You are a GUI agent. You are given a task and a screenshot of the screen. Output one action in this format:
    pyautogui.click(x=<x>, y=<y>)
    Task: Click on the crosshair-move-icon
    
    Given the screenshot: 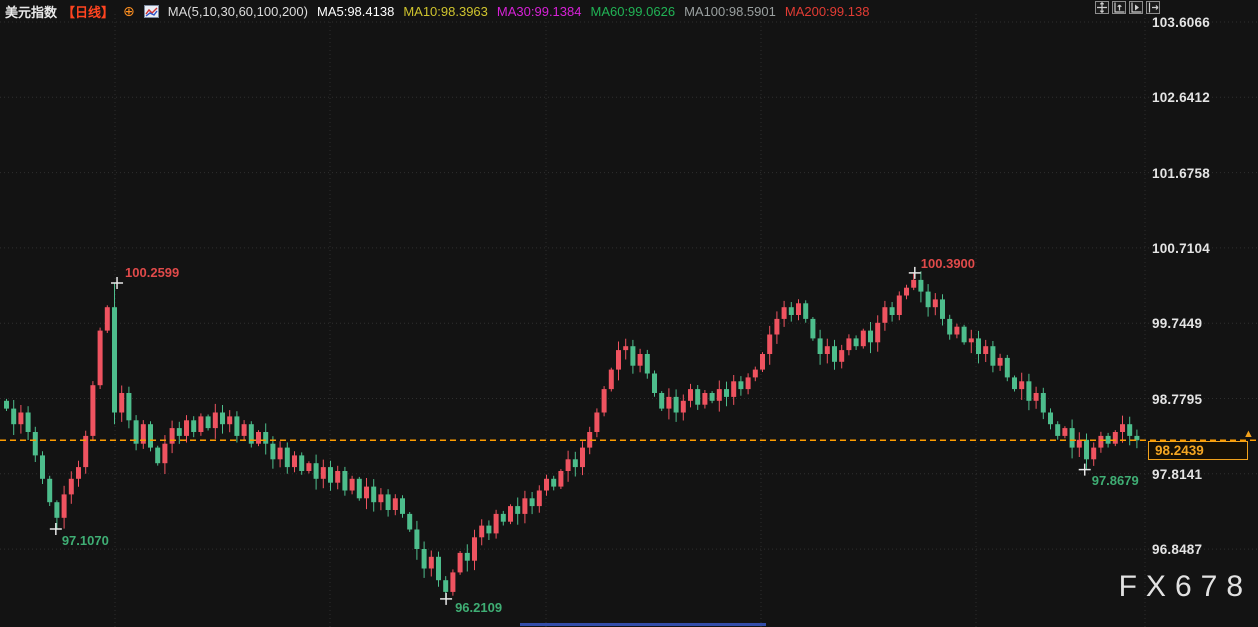 What is the action you would take?
    pyautogui.click(x=1102, y=7)
    